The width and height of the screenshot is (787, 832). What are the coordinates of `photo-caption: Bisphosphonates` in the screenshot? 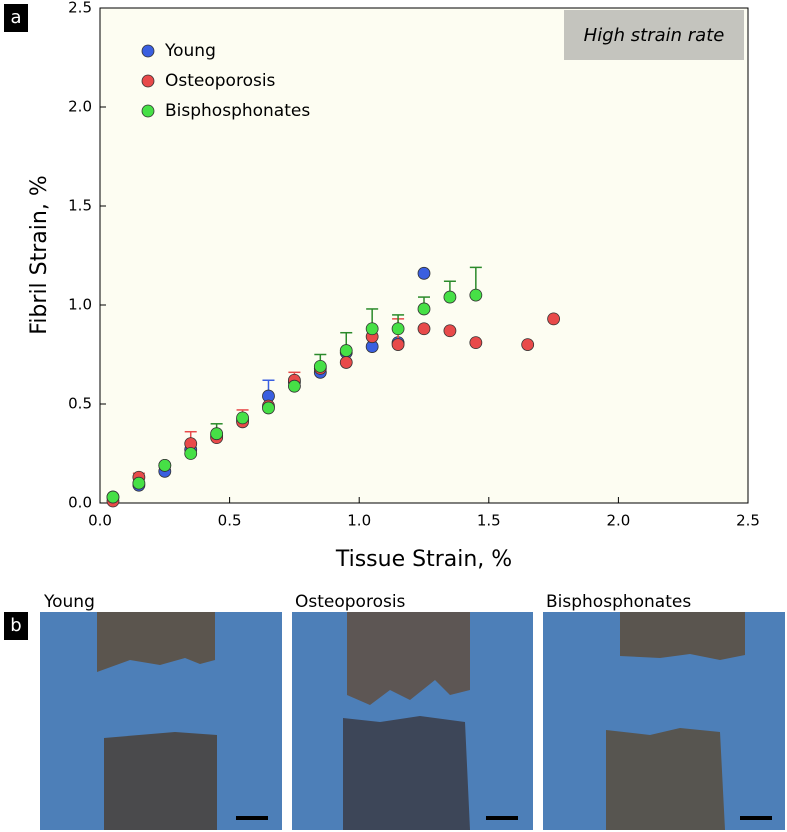 It's located at (618, 602).